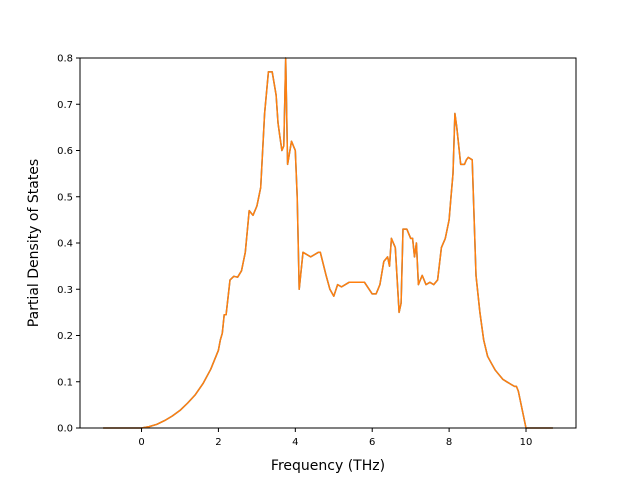  What do you see at coordinates (65, 244) in the screenshot?
I see `y-tick-label: 0.4` at bounding box center [65, 244].